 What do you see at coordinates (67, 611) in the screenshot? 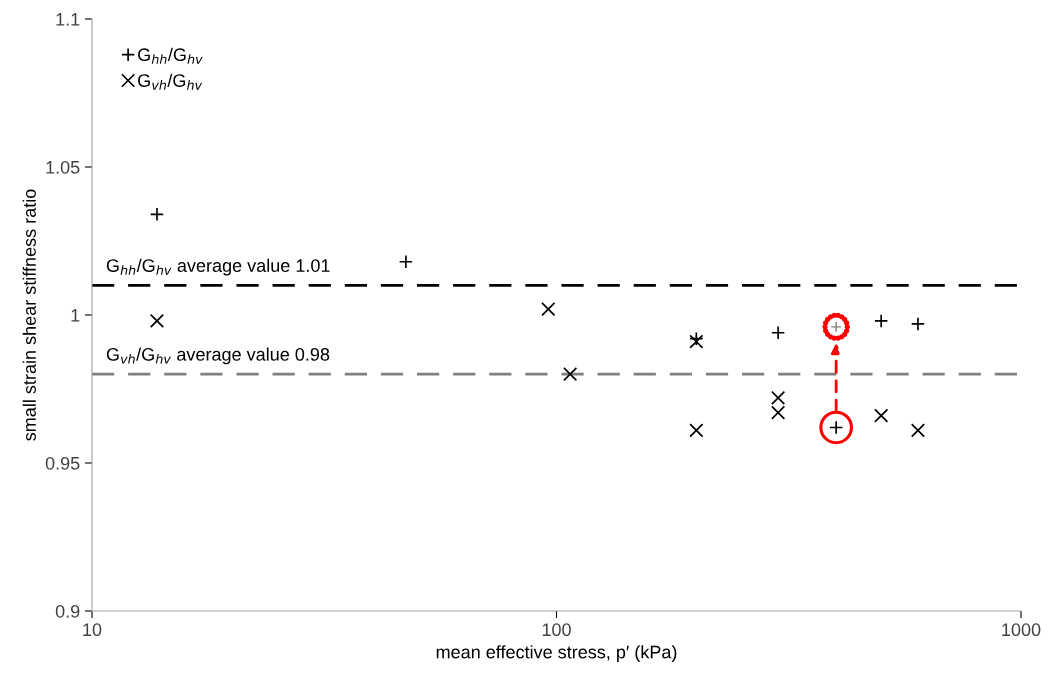
I see `y-tick-label: 0.9` at bounding box center [67, 611].